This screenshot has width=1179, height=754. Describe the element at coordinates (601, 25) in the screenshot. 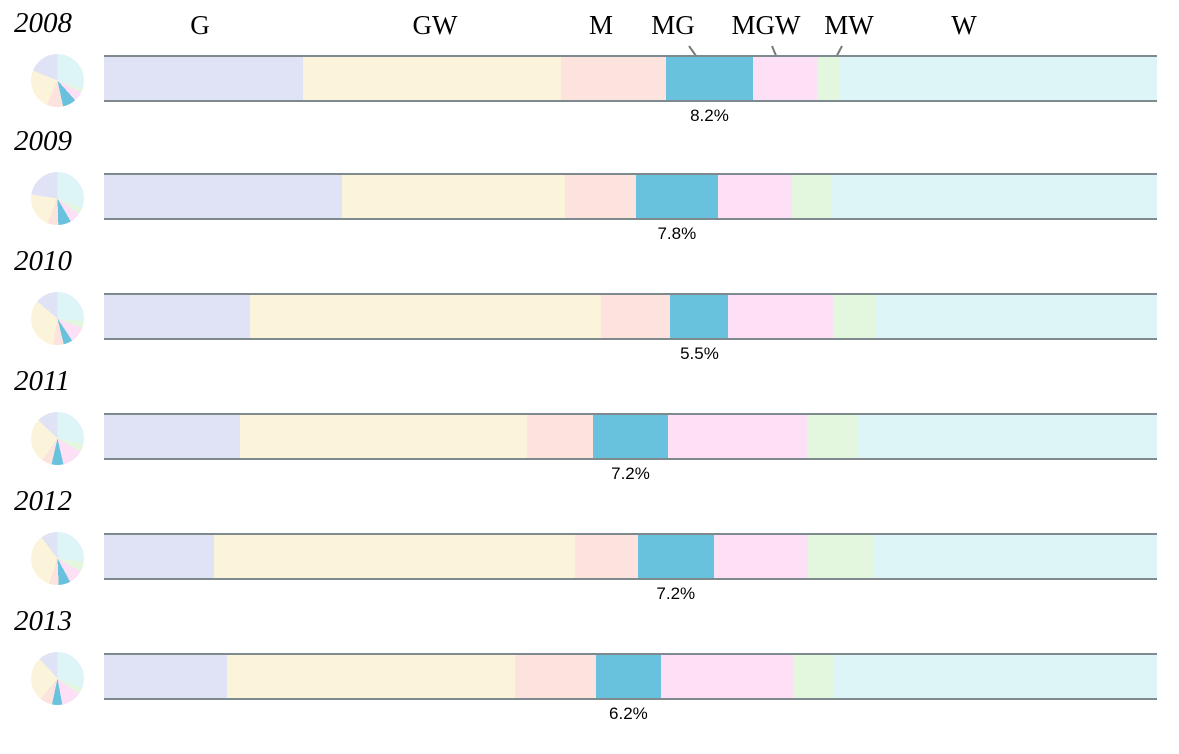

I see `category-label-m: M` at that location.